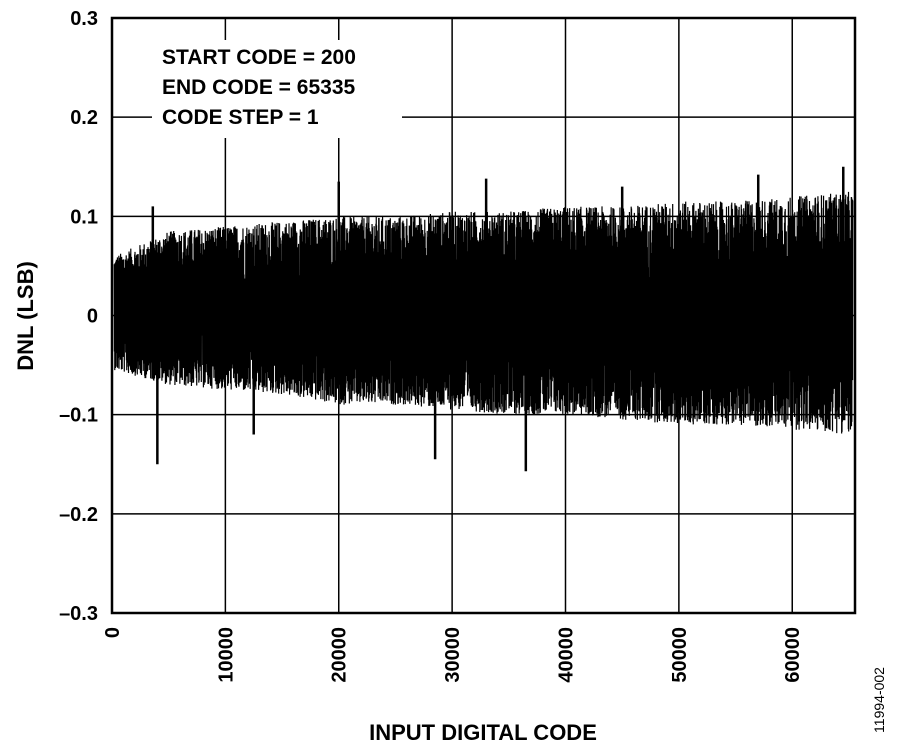 This screenshot has width=900, height=755. Describe the element at coordinates (258, 87) in the screenshot. I see `annotation-end-code: END CODE = 65335` at that location.